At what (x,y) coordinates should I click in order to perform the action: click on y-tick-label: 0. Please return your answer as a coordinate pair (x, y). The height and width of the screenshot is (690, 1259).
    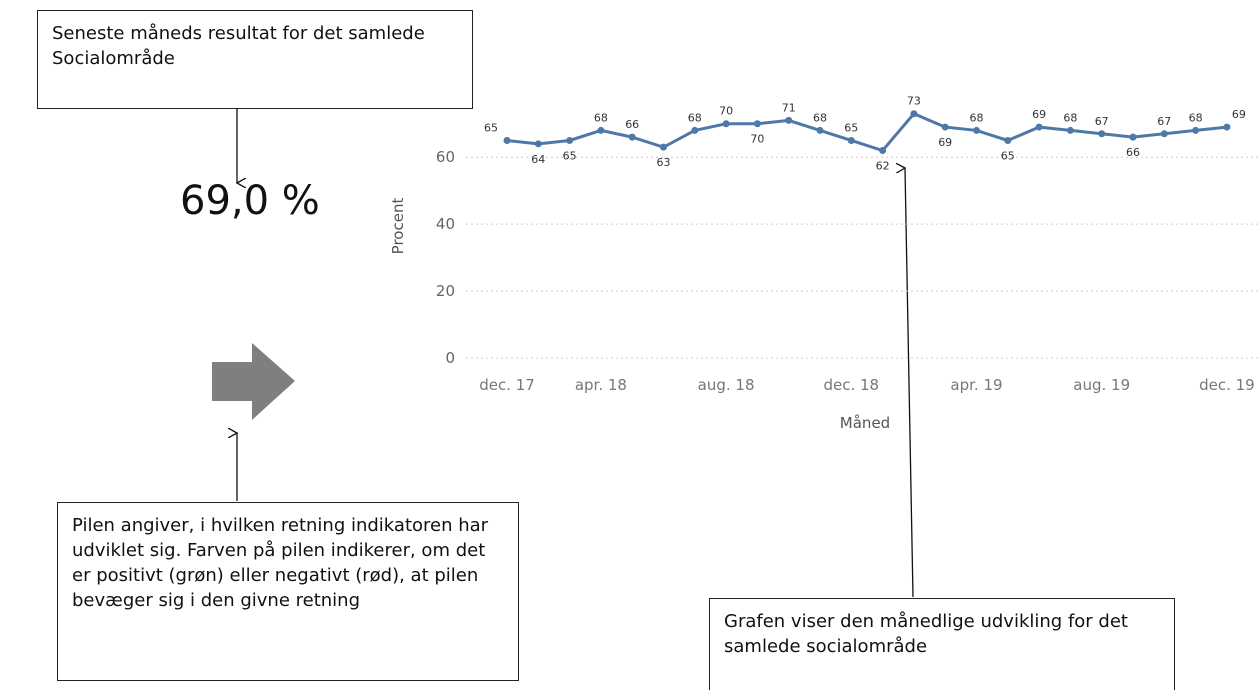
    Looking at the image, I should click on (450, 358).